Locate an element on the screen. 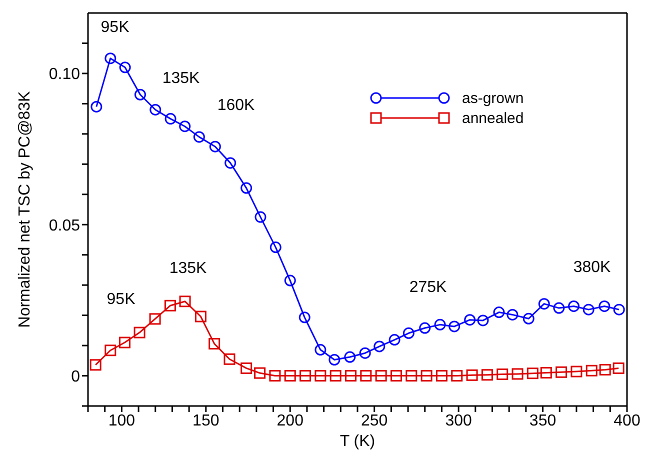 Image resolution: width=650 pixels, height=463 pixels. x-tick-label: 100 is located at coordinates (122, 421).